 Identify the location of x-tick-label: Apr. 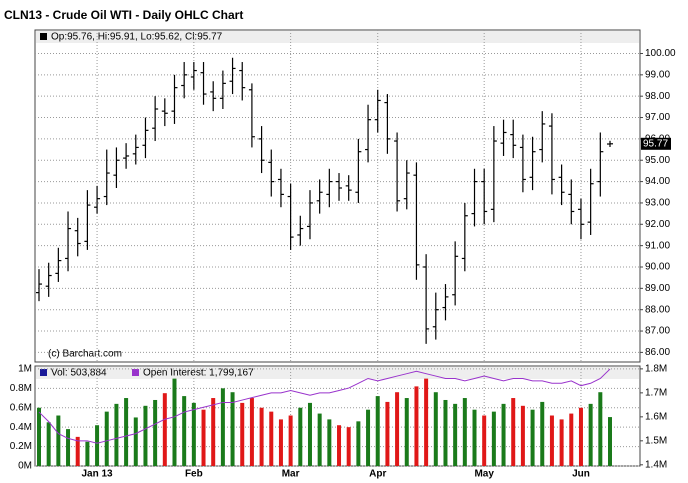
(377, 474).